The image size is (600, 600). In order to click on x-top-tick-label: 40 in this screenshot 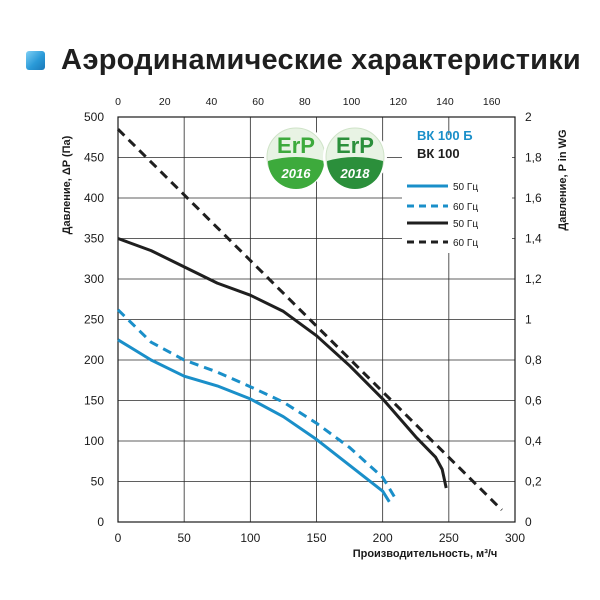, I will do `click(212, 102)`.